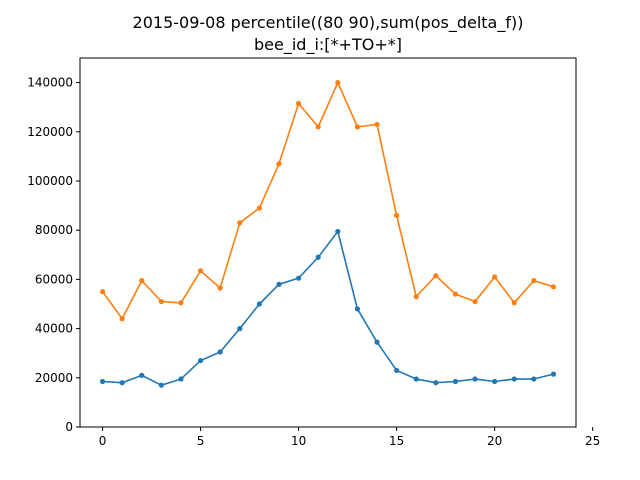 The image size is (640, 480). What do you see at coordinates (50, 132) in the screenshot?
I see `y-tick-label: 120000` at bounding box center [50, 132].